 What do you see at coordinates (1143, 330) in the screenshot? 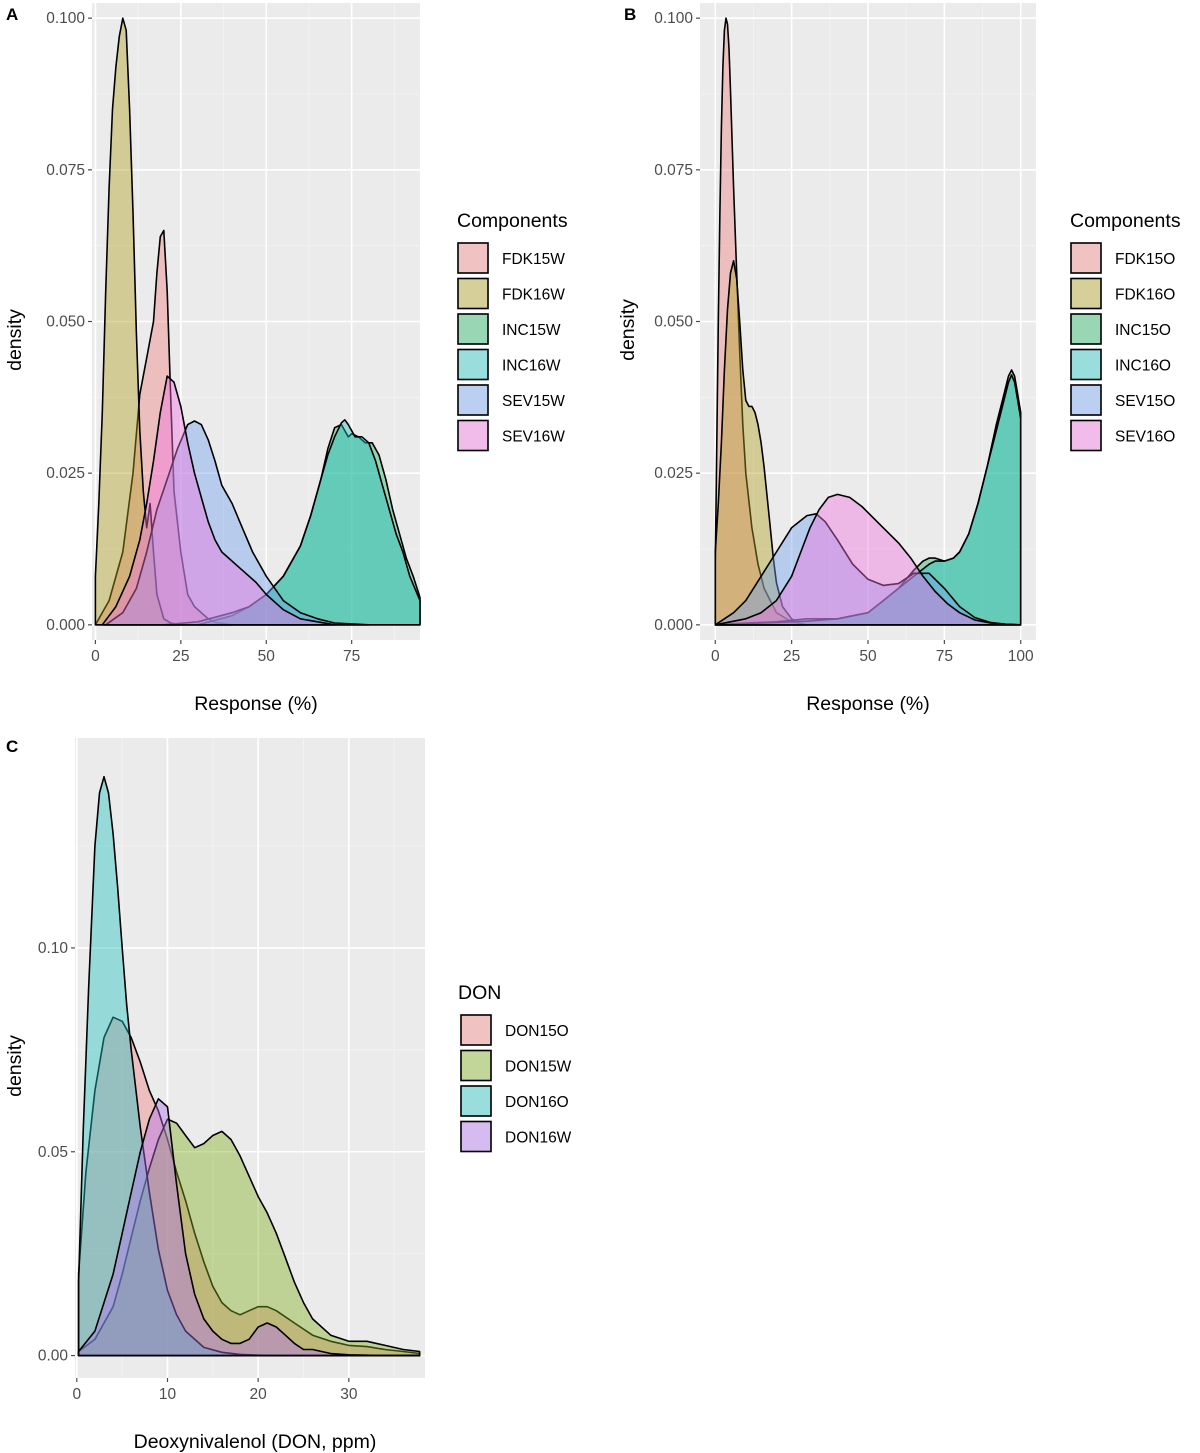
I see `legend-label-inc15o: INC15O` at bounding box center [1143, 330].